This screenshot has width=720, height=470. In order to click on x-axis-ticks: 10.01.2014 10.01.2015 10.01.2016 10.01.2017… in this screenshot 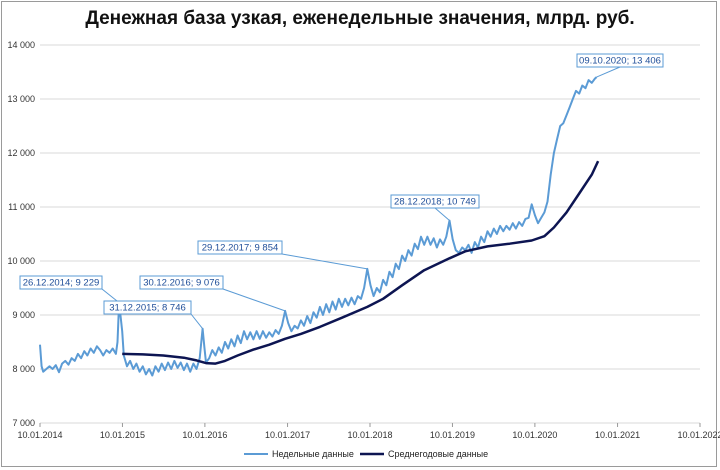, I will do `click(368, 431)`.